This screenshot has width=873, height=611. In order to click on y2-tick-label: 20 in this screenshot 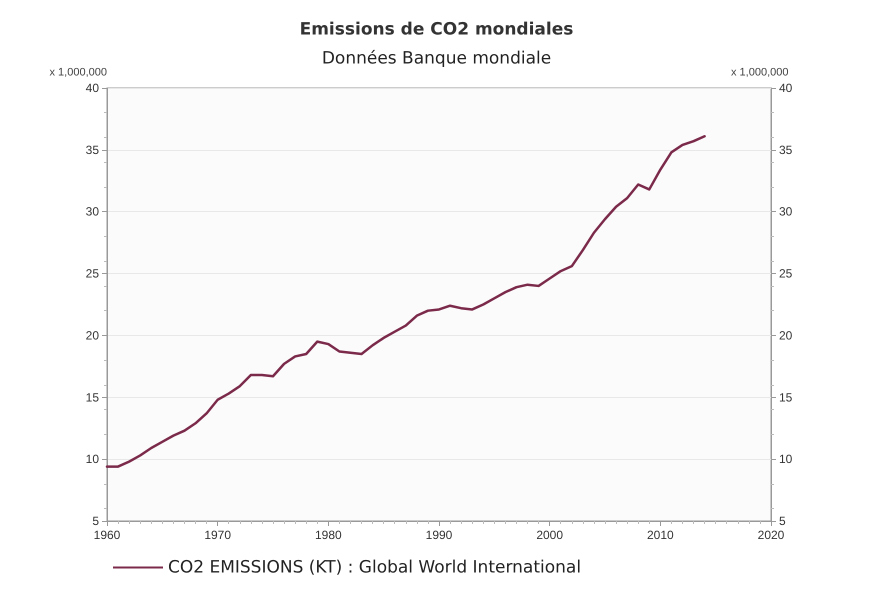, I will do `click(786, 335)`.